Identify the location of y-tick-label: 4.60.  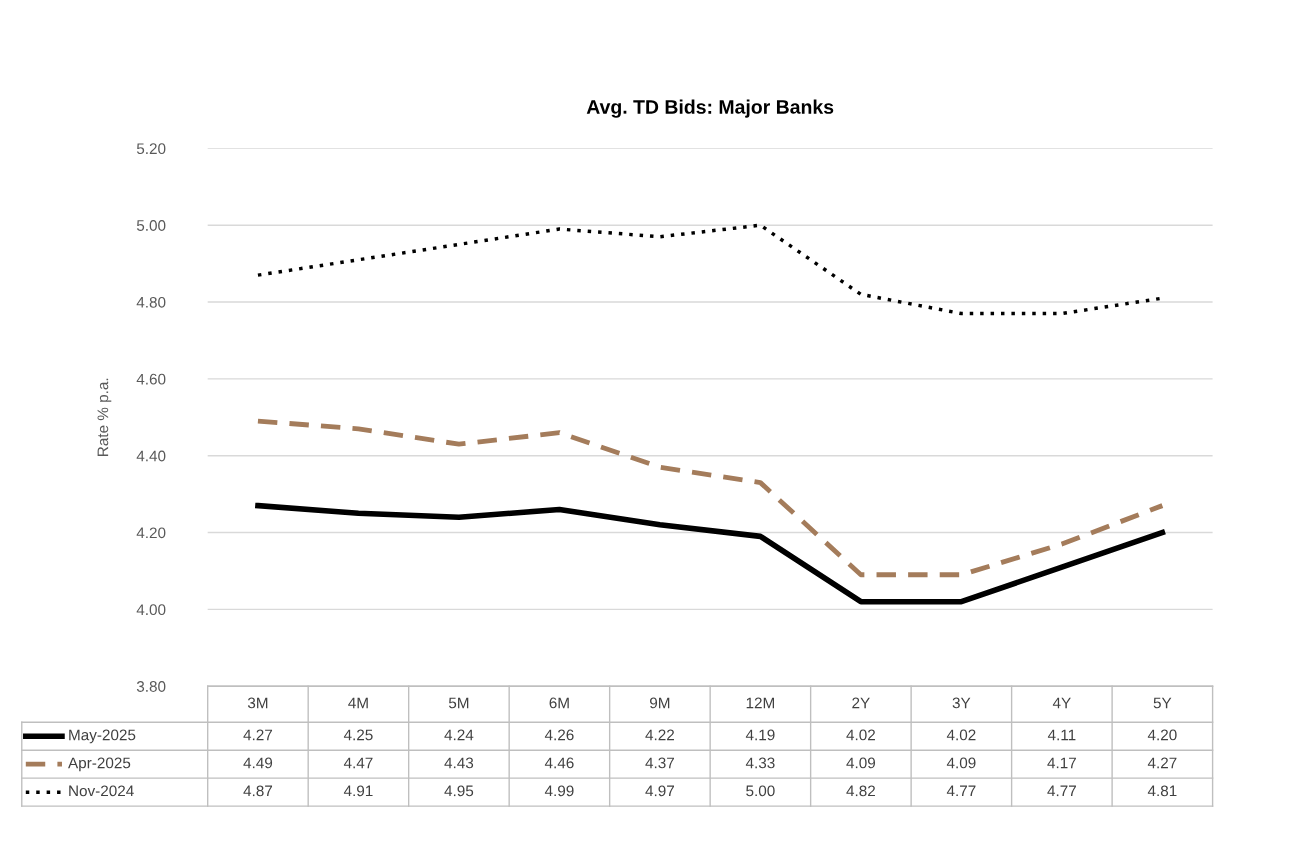
(151, 379).